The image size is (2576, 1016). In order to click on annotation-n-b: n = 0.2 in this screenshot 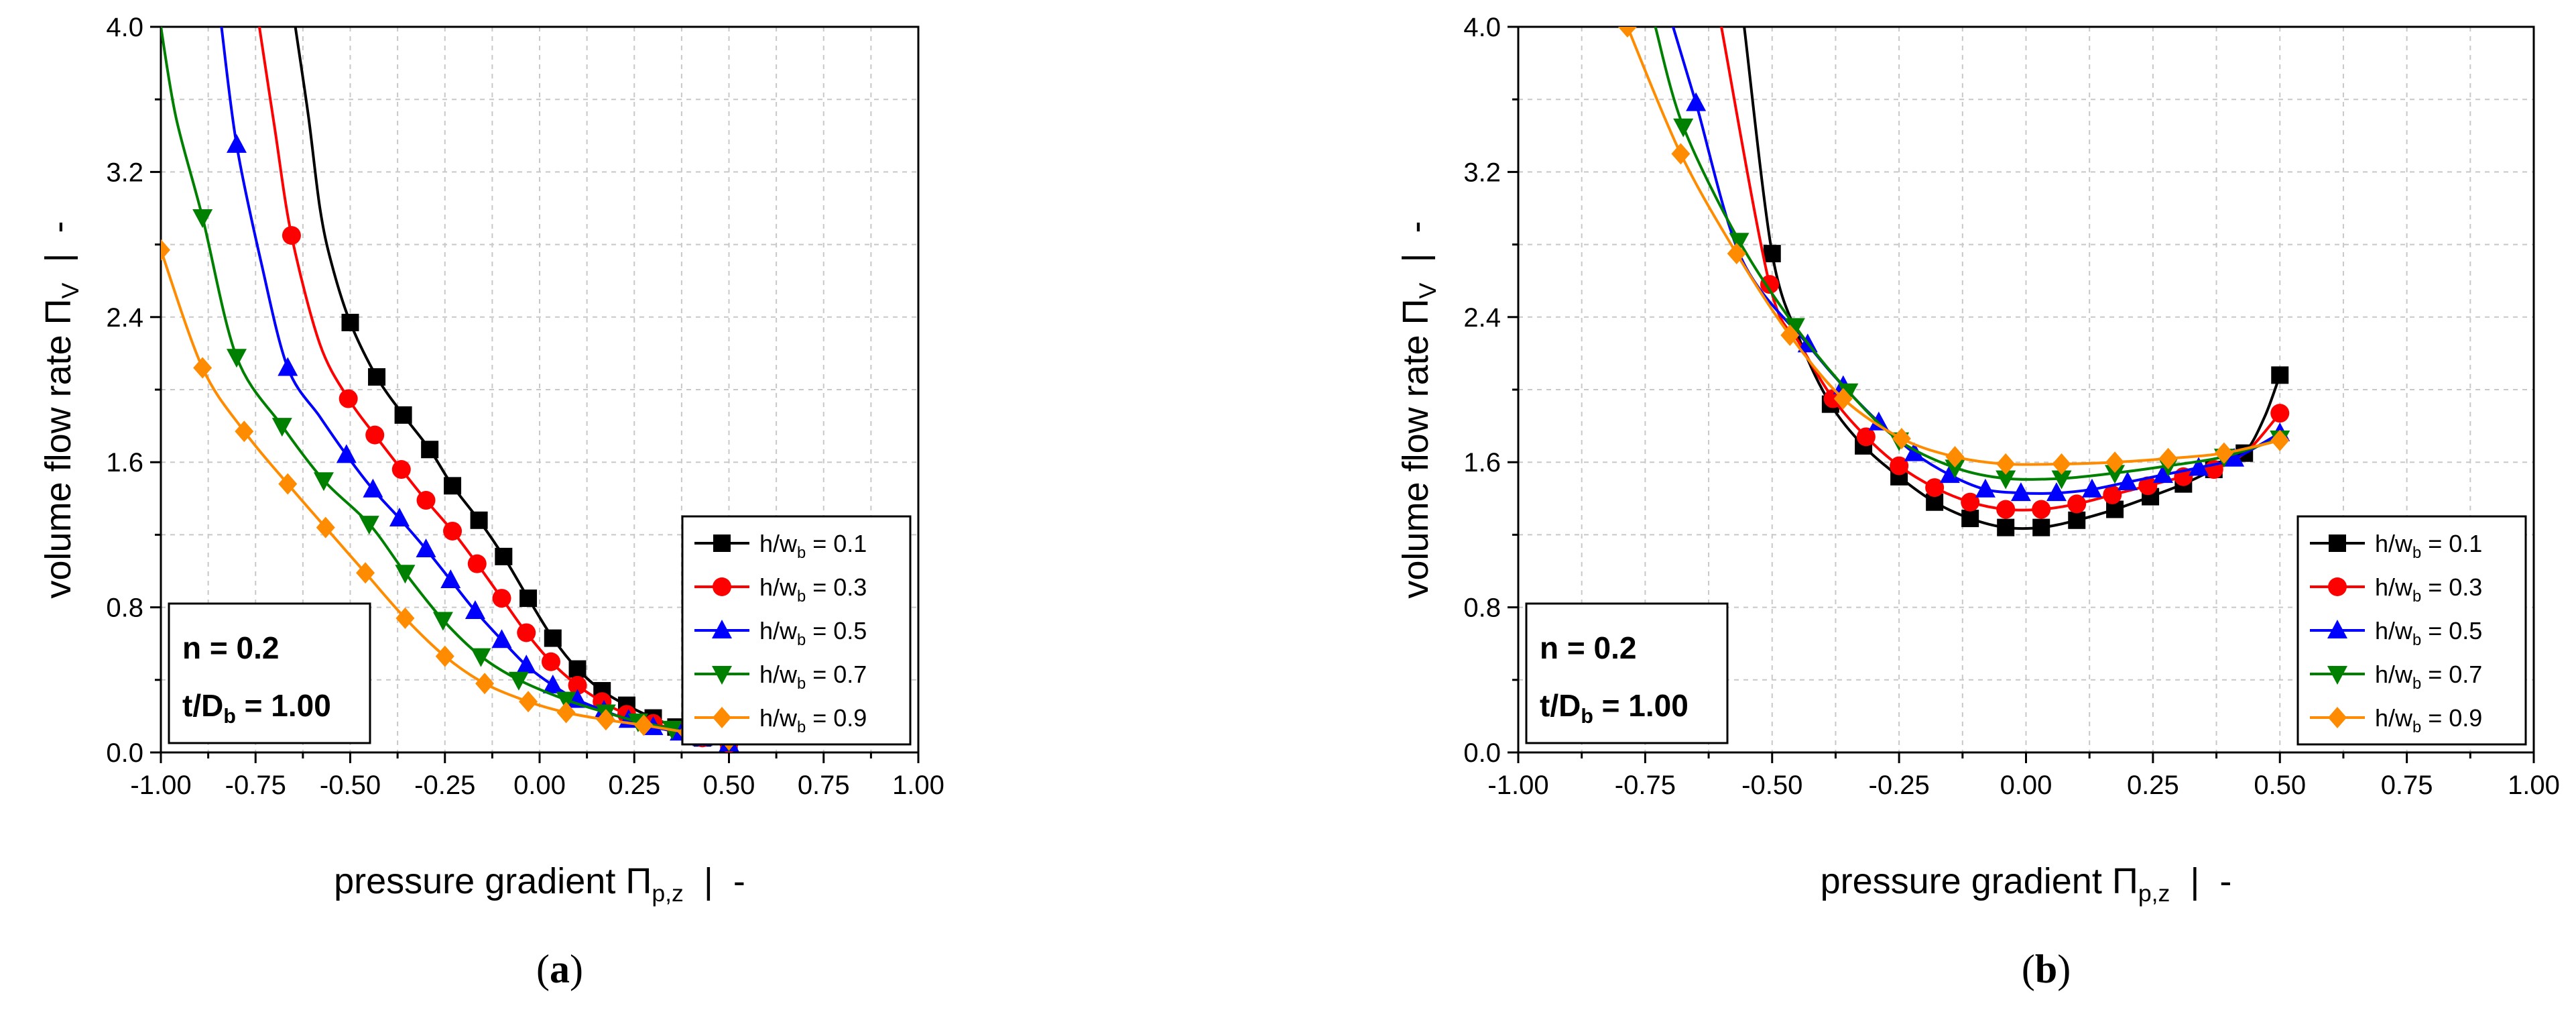, I will do `click(1588, 647)`.